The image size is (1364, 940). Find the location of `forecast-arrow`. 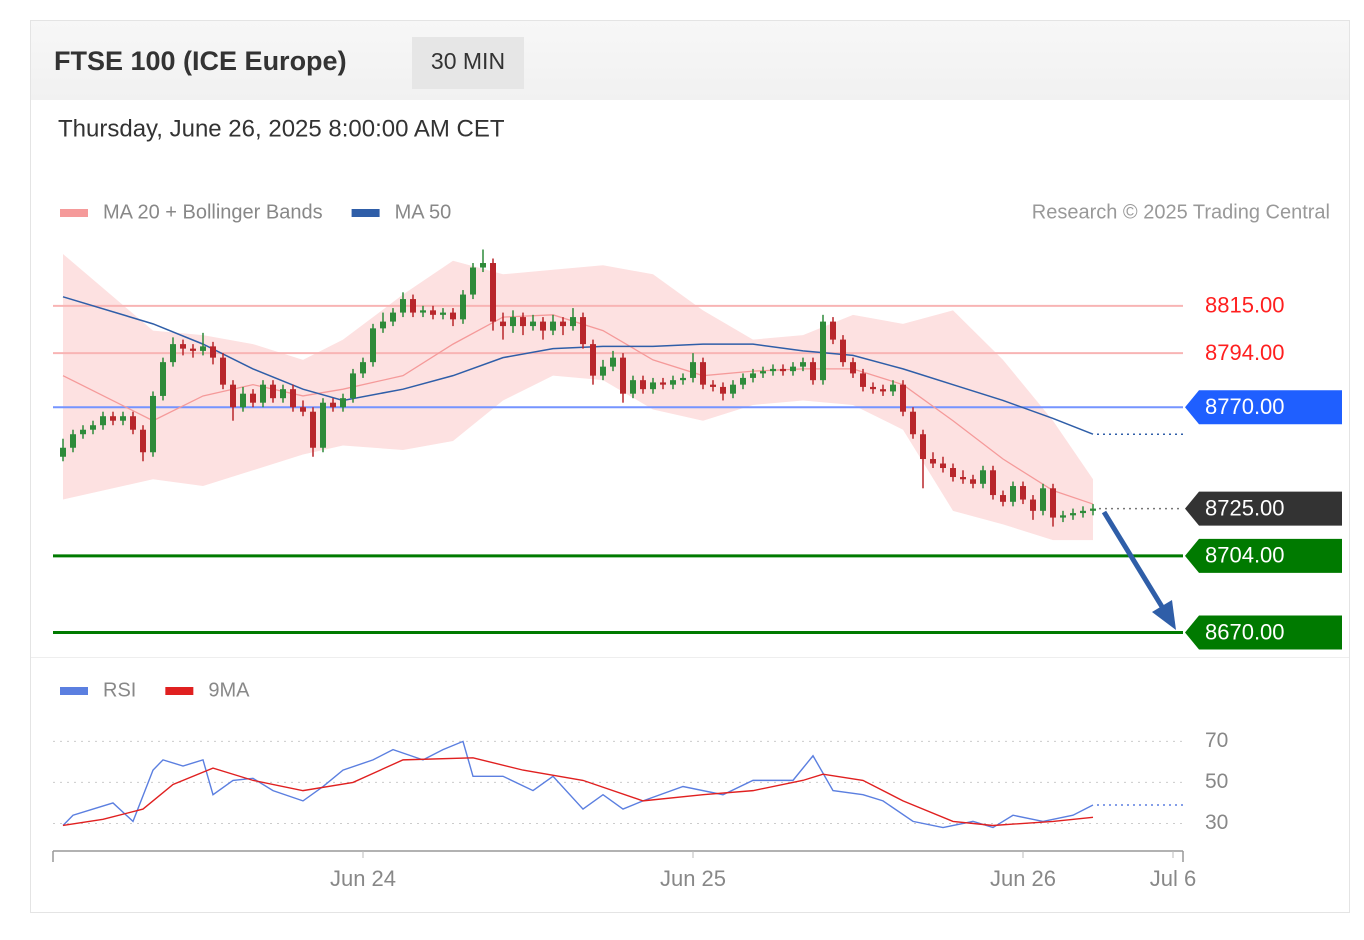

forecast-arrow is located at coordinates (1134, 561).